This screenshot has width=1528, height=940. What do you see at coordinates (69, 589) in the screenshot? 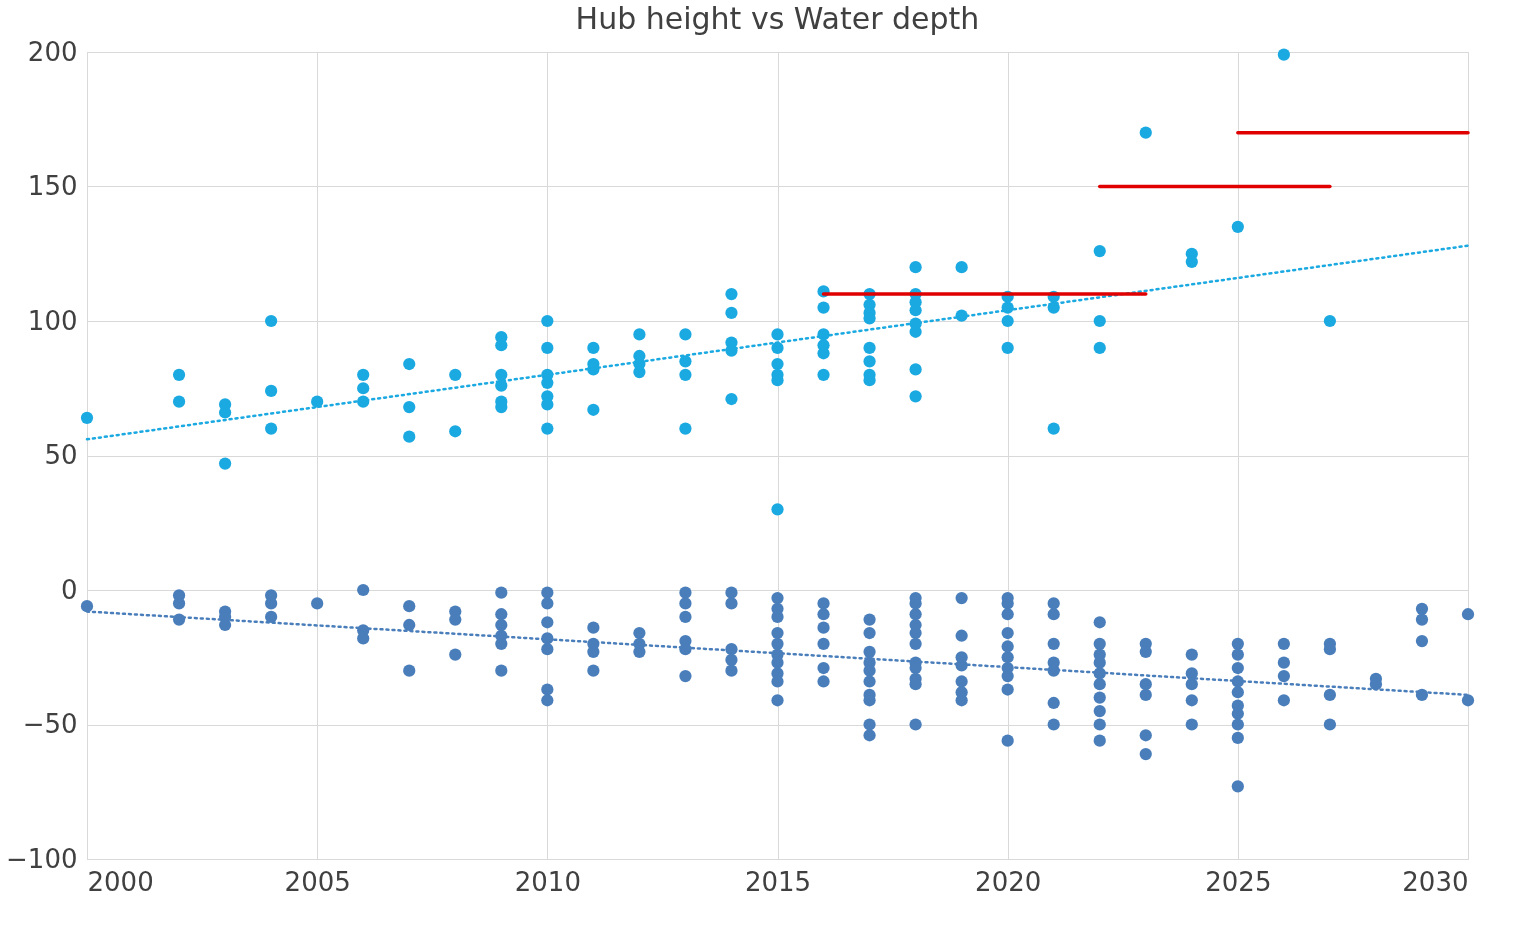
I see `y-tick-label: 0` at bounding box center [69, 589].